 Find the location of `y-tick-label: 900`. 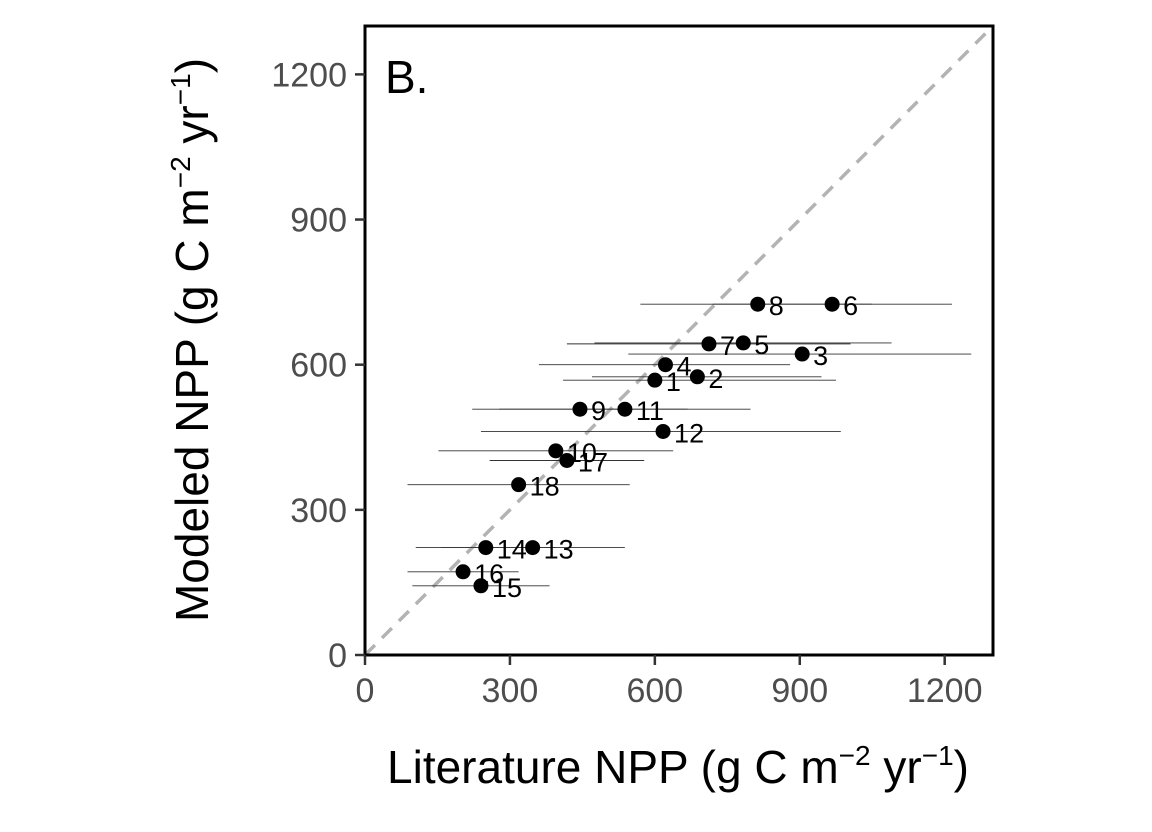

y-tick-label: 900 is located at coordinates (318, 221).